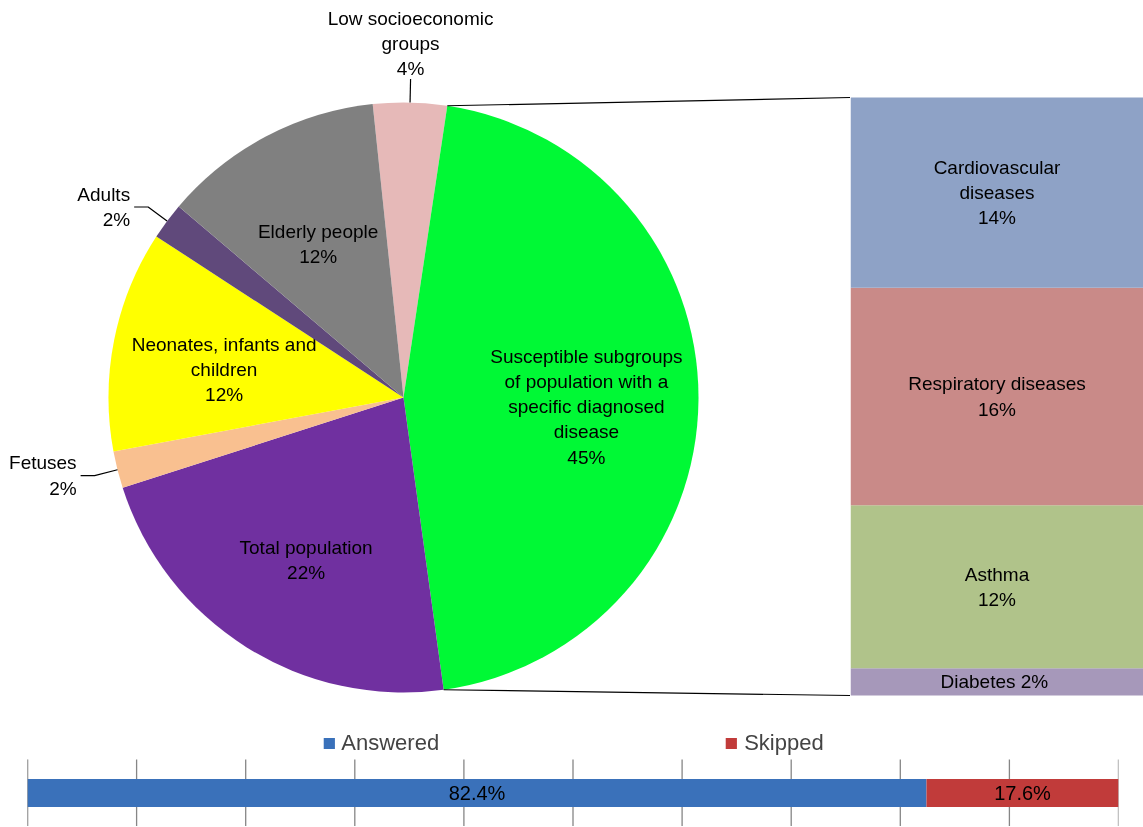  Describe the element at coordinates (306, 548) in the screenshot. I see `slice-label: Total population` at that location.